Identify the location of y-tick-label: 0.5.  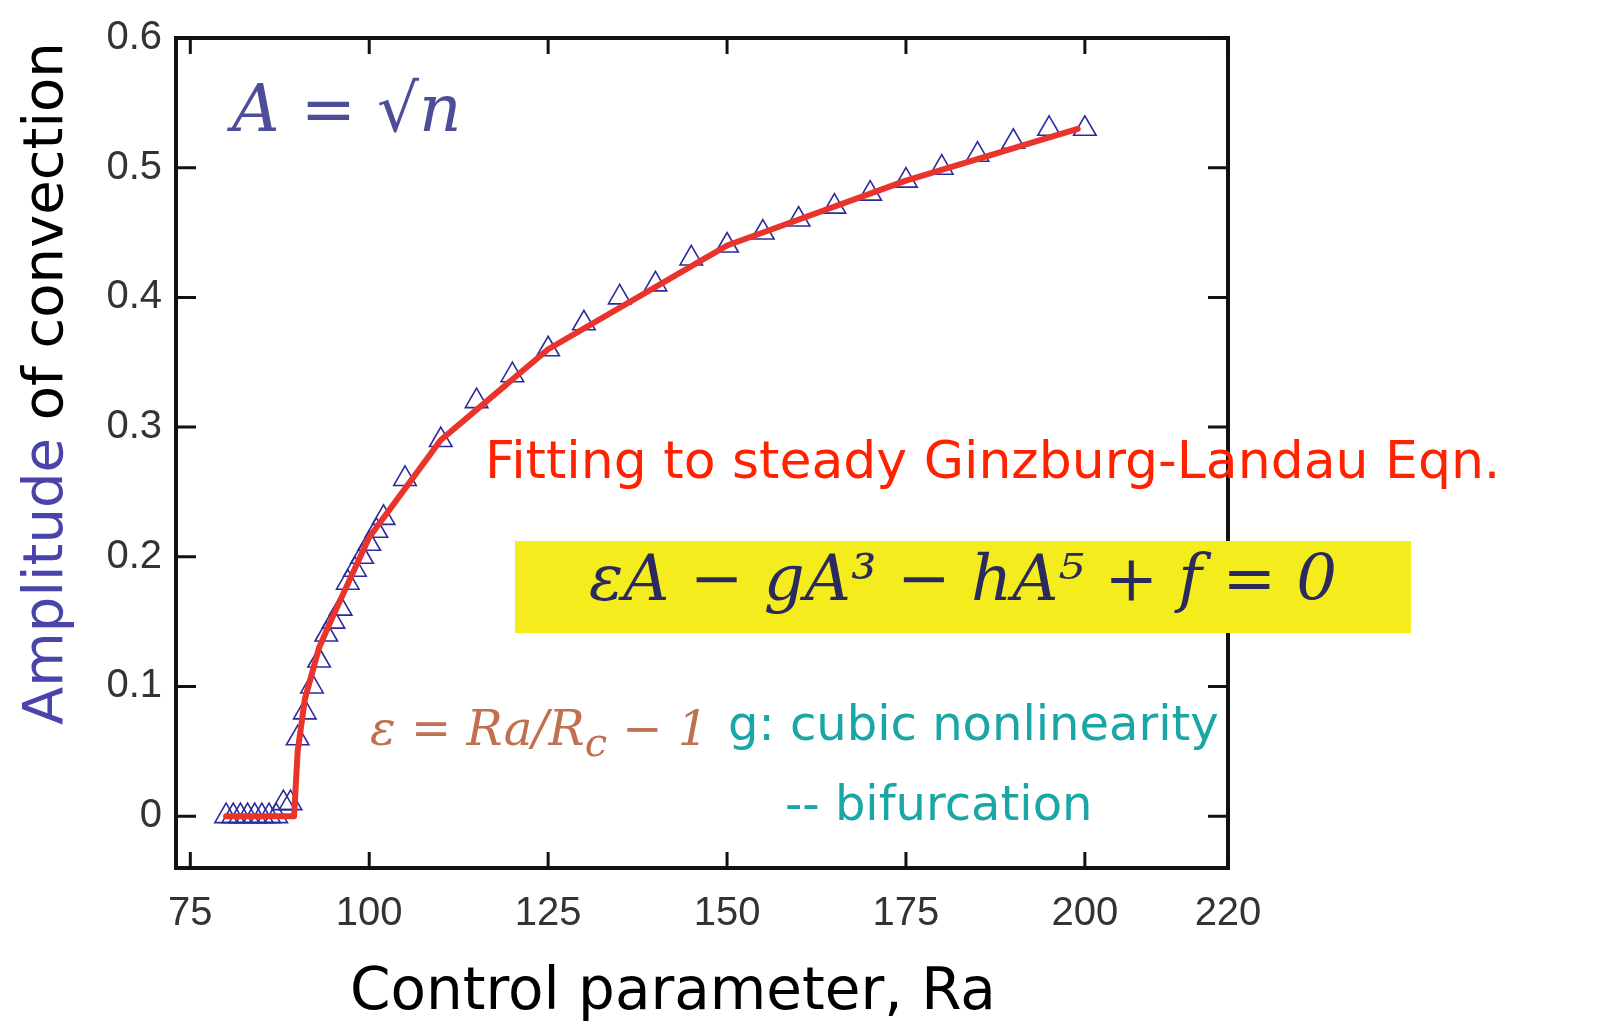
(134, 164).